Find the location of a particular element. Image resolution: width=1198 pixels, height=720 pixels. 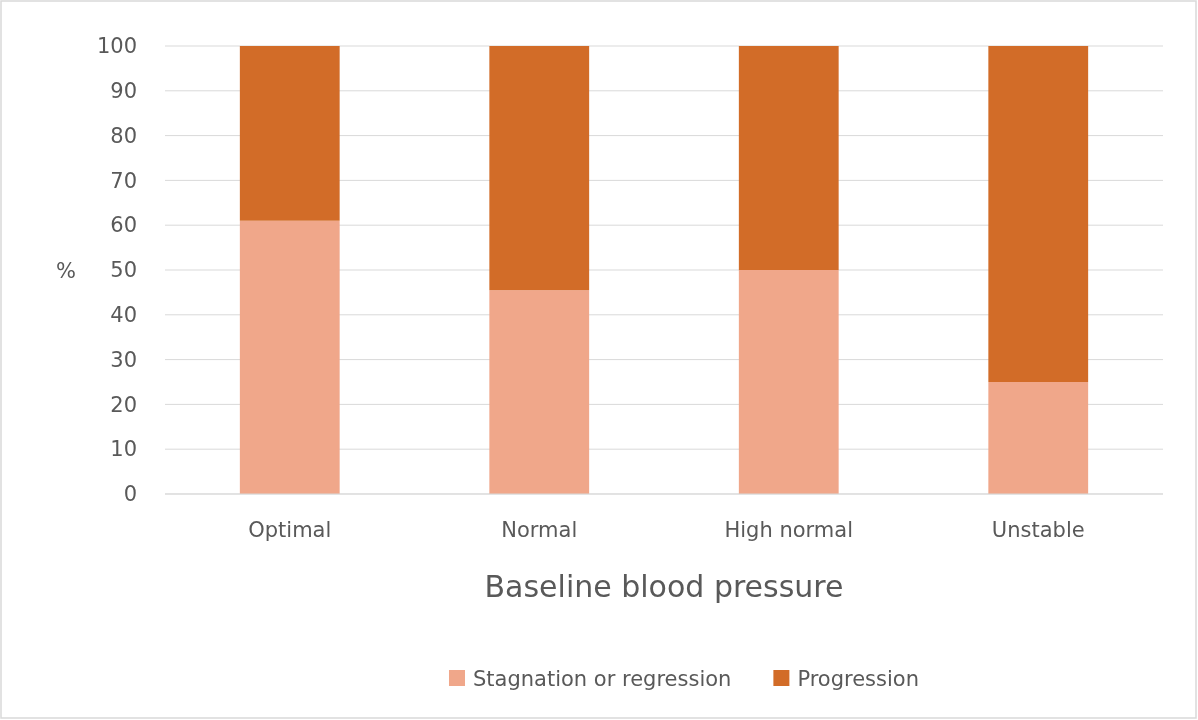

y-tick-label: 80 is located at coordinates (123, 135).